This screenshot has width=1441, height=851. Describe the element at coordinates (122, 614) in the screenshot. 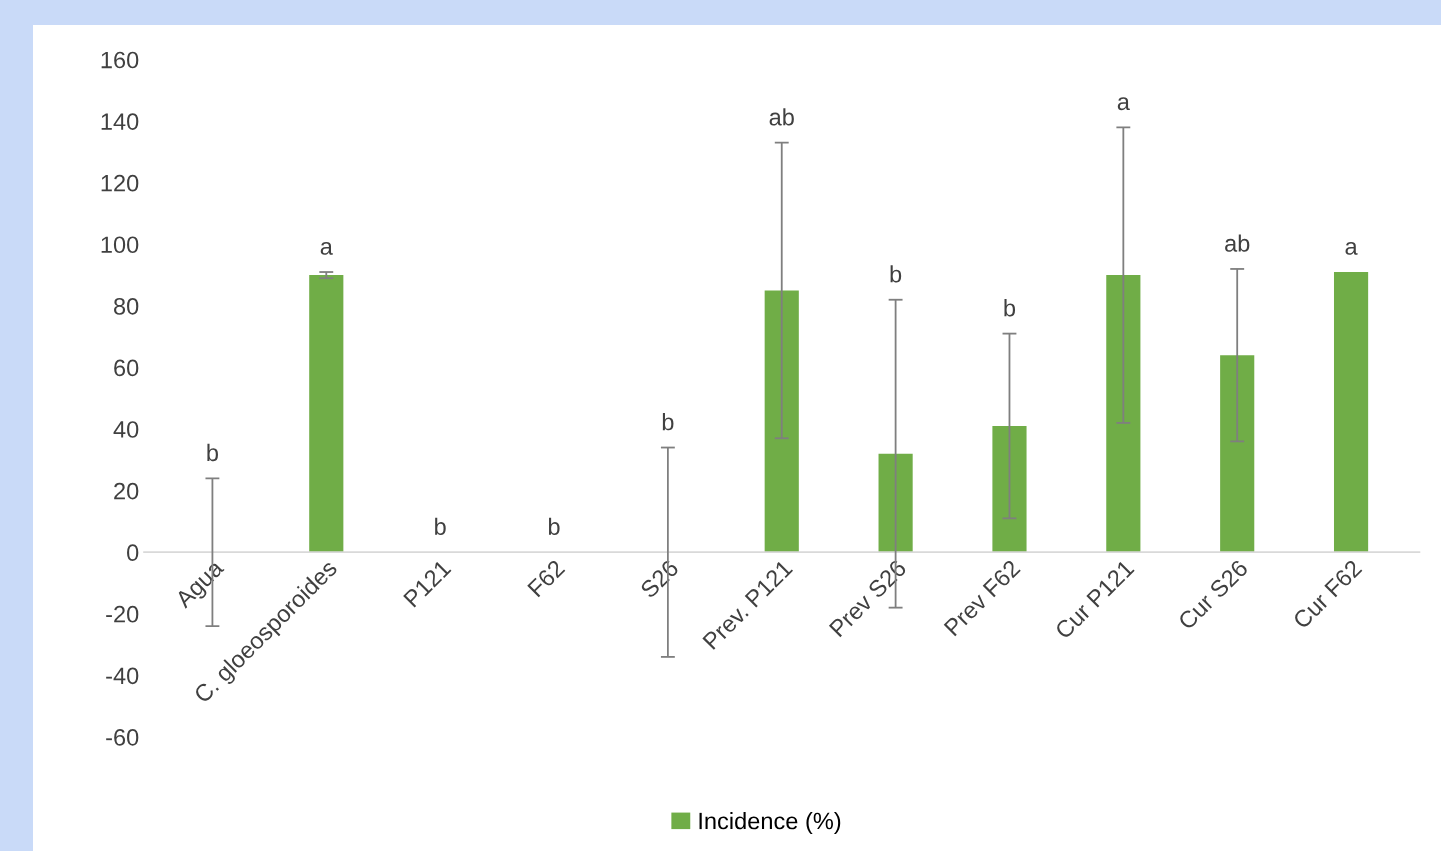

I see `y-tick-label: -20` at that location.